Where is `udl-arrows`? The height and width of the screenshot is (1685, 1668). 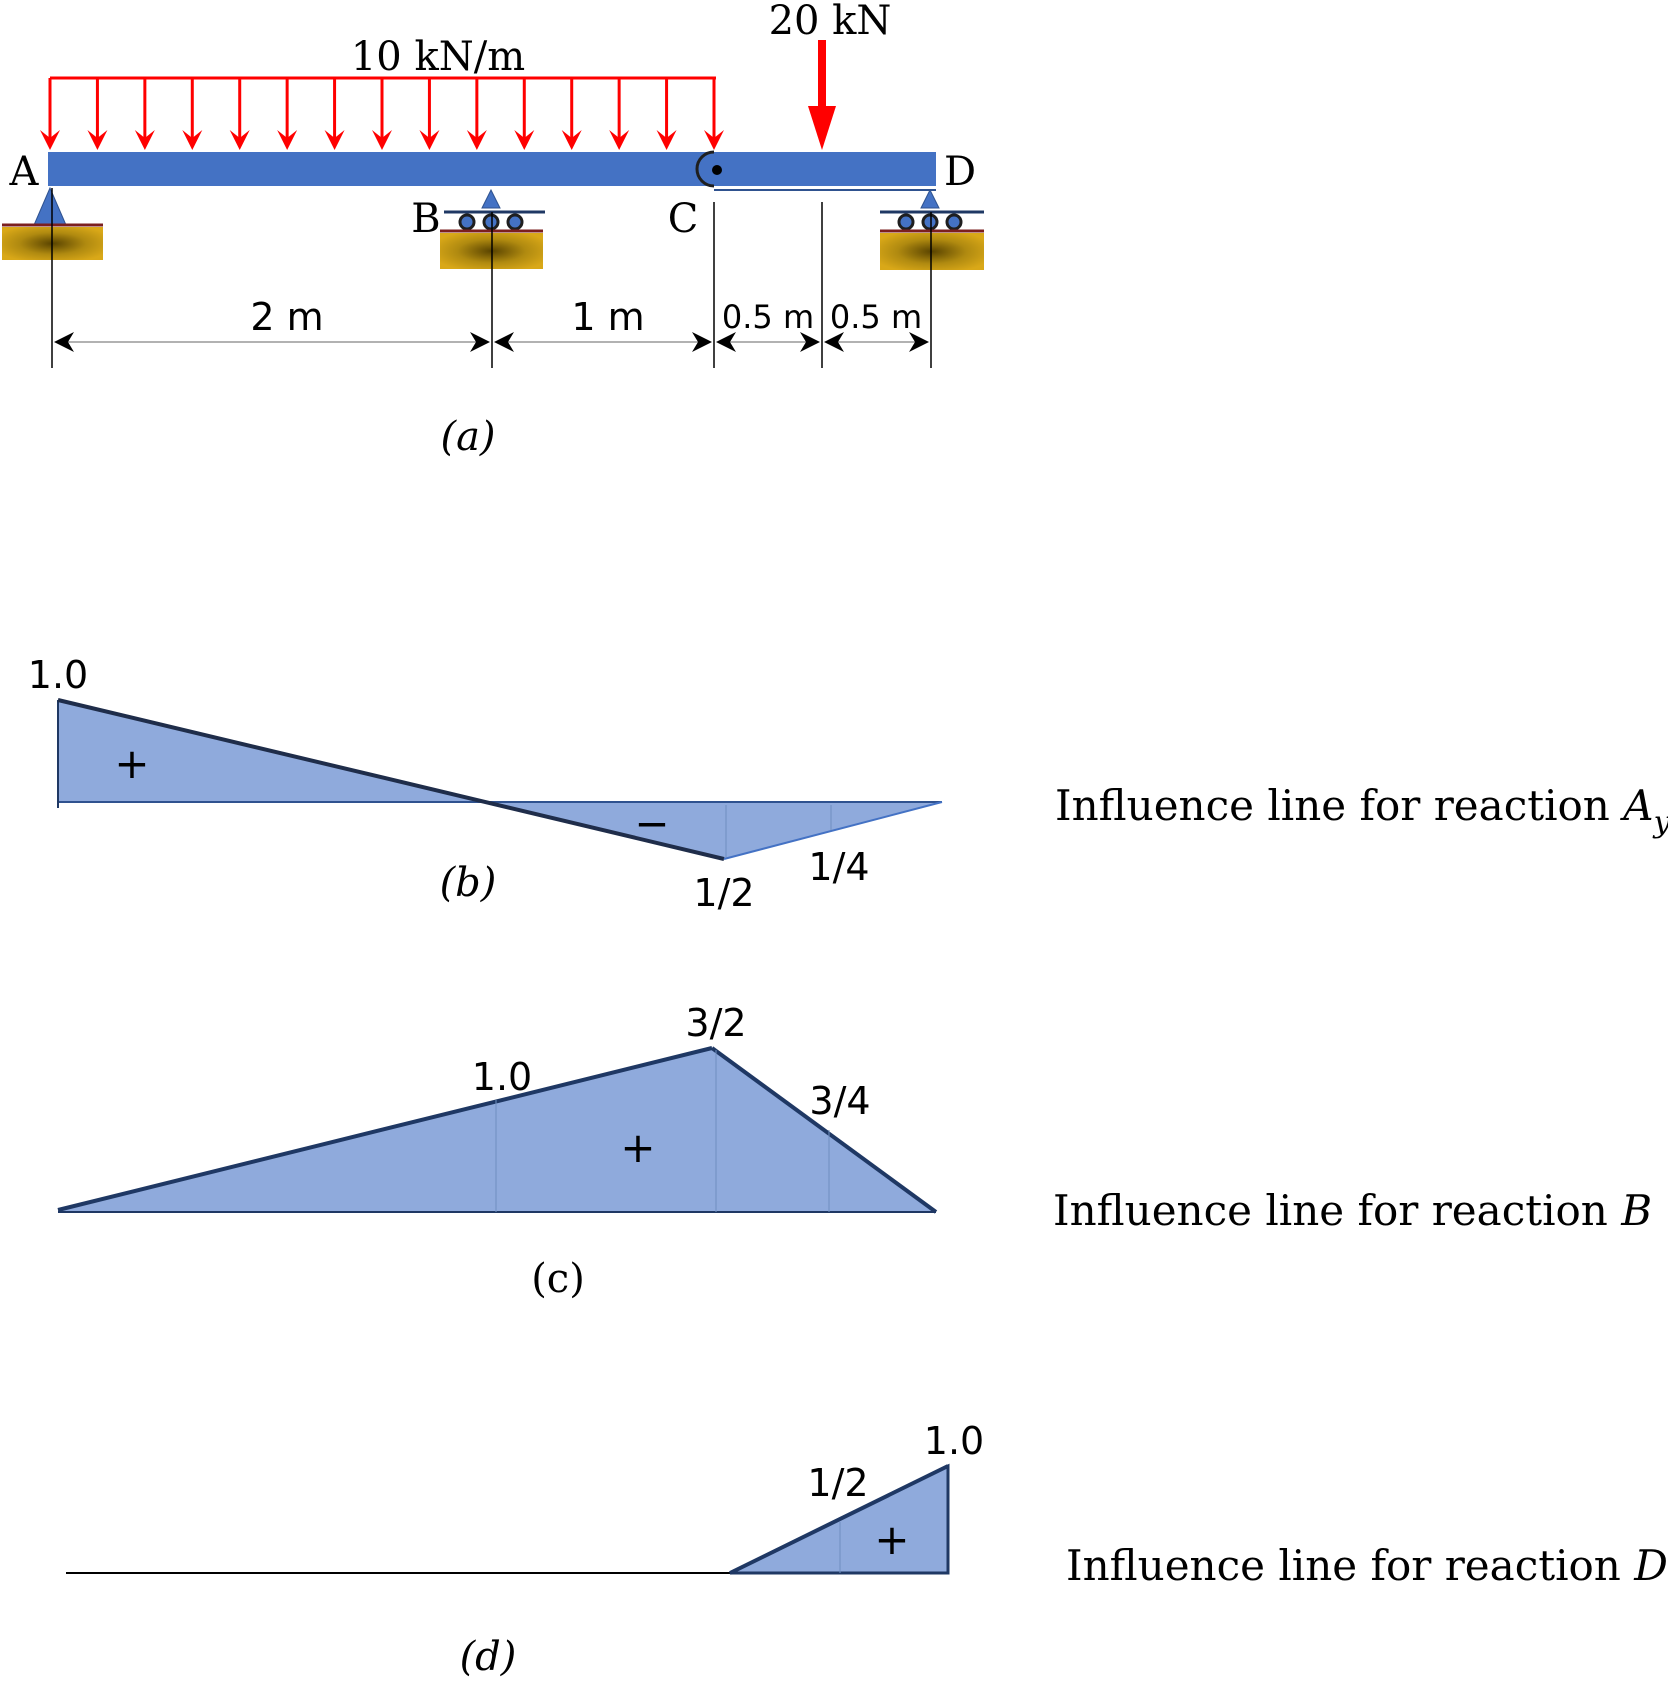
udl-arrows is located at coordinates (382, 114).